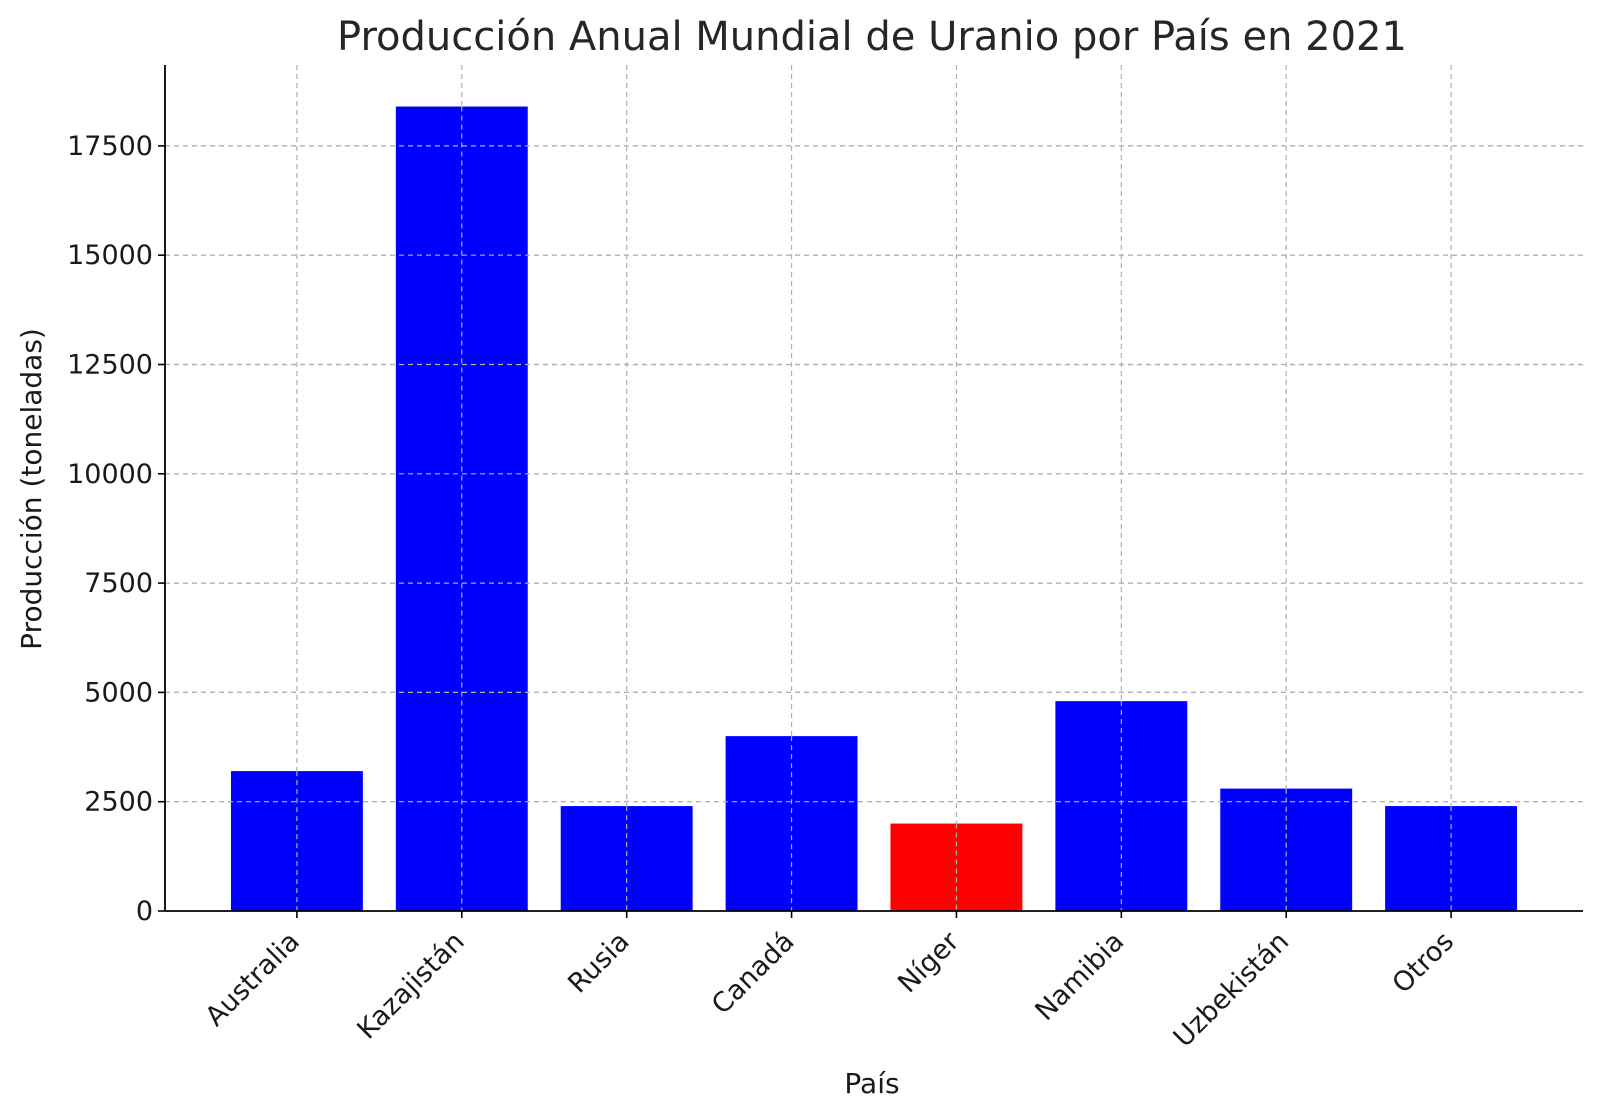 The height and width of the screenshot is (1118, 1600). Describe the element at coordinates (252, 979) in the screenshot. I see `x-tick-label: Australia` at that location.